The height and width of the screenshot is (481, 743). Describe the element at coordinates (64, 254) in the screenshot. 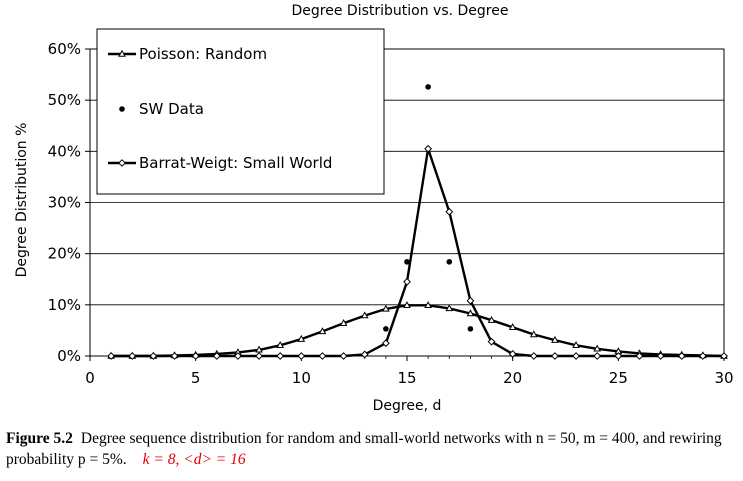

I see `y-tick-label: 20%` at that location.